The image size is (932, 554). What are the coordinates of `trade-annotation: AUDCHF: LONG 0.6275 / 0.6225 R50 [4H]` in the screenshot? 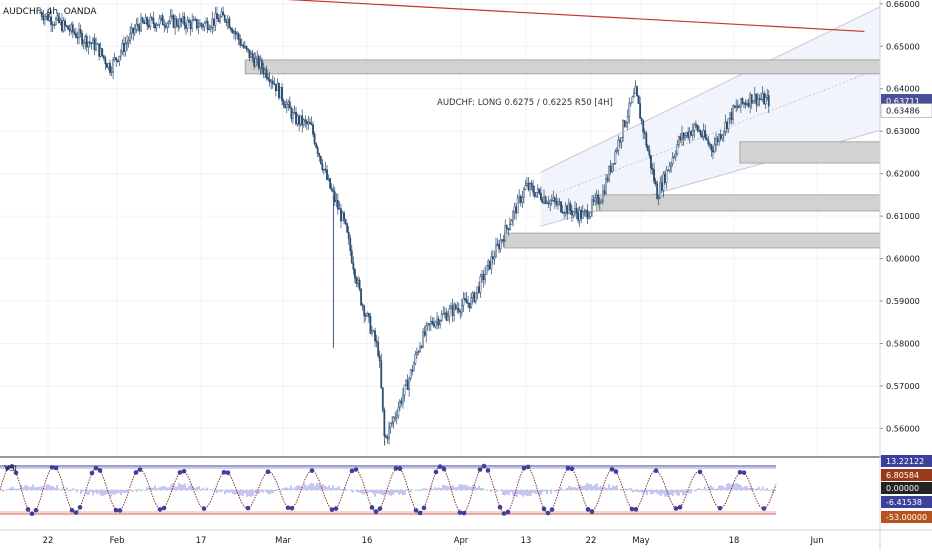 It's located at (525, 103).